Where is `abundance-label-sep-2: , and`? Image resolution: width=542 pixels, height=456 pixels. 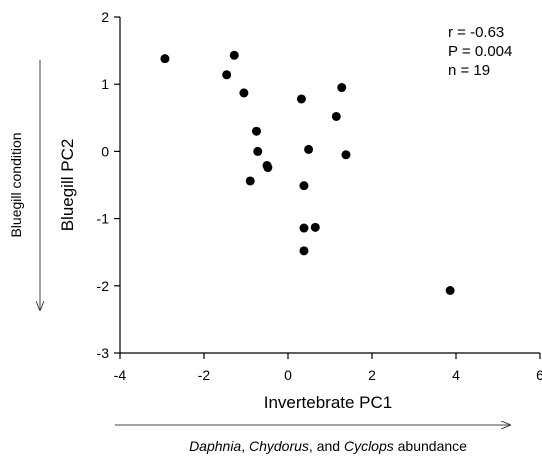 abundance-label-sep-2: , and is located at coordinates (326, 446).